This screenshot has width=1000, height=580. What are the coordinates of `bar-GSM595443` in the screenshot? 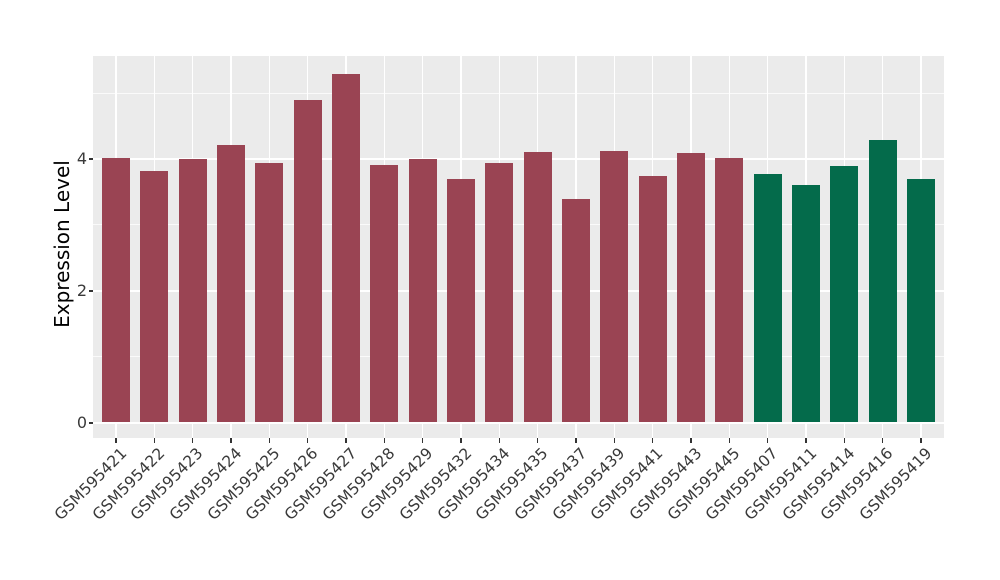 It's located at (691, 287).